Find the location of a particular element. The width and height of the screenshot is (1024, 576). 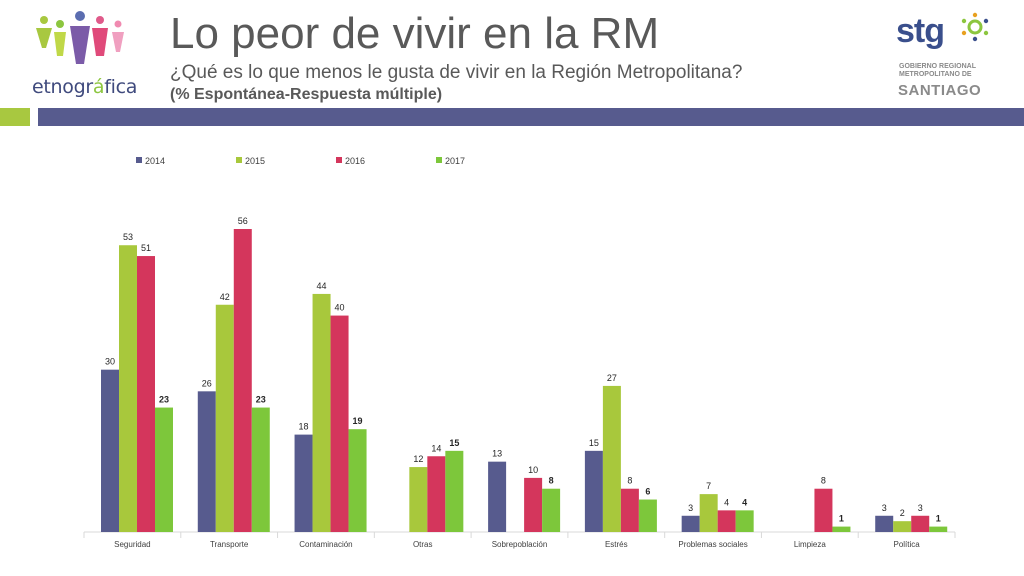

bar-2016-estres is located at coordinates (629, 510).